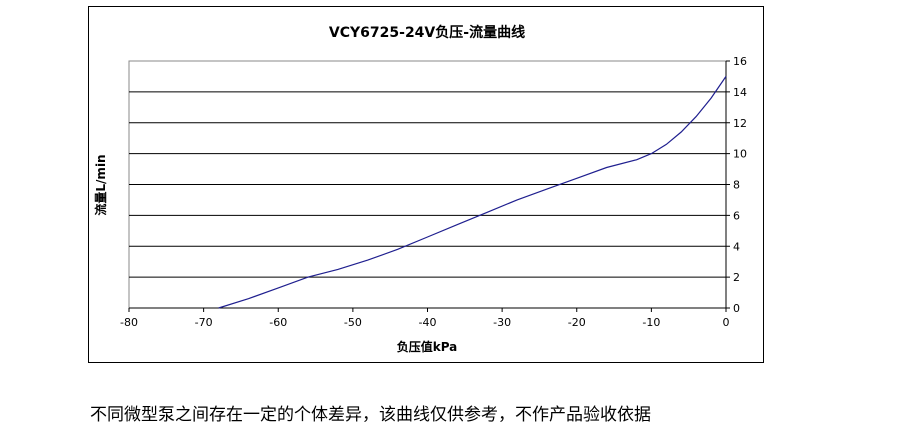 The image size is (900, 431). Describe the element at coordinates (427, 32) in the screenshot. I see `chart-title: VCY6725-24V负压-流量曲线` at that location.